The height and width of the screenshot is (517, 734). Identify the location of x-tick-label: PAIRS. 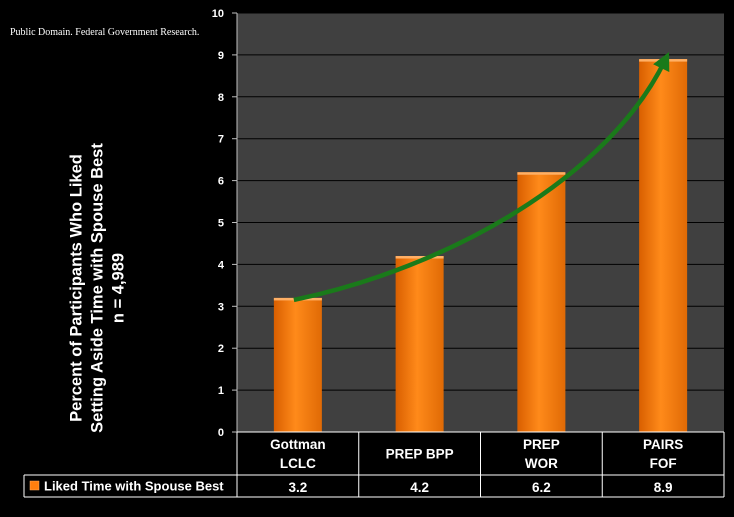
(663, 444).